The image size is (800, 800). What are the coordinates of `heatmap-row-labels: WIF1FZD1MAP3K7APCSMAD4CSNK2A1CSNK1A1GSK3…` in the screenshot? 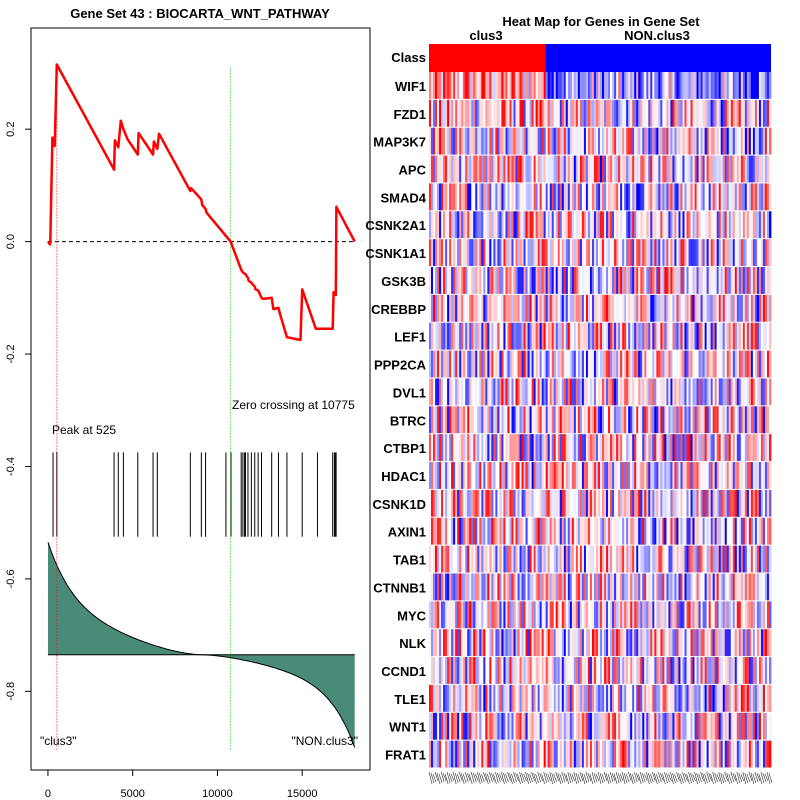 It's located at (395, 421).